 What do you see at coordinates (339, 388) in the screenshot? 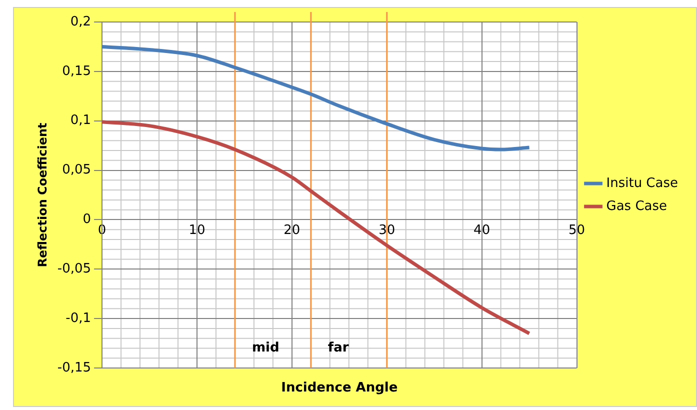
I see `x-axis-title: Incidence Angle` at bounding box center [339, 388].